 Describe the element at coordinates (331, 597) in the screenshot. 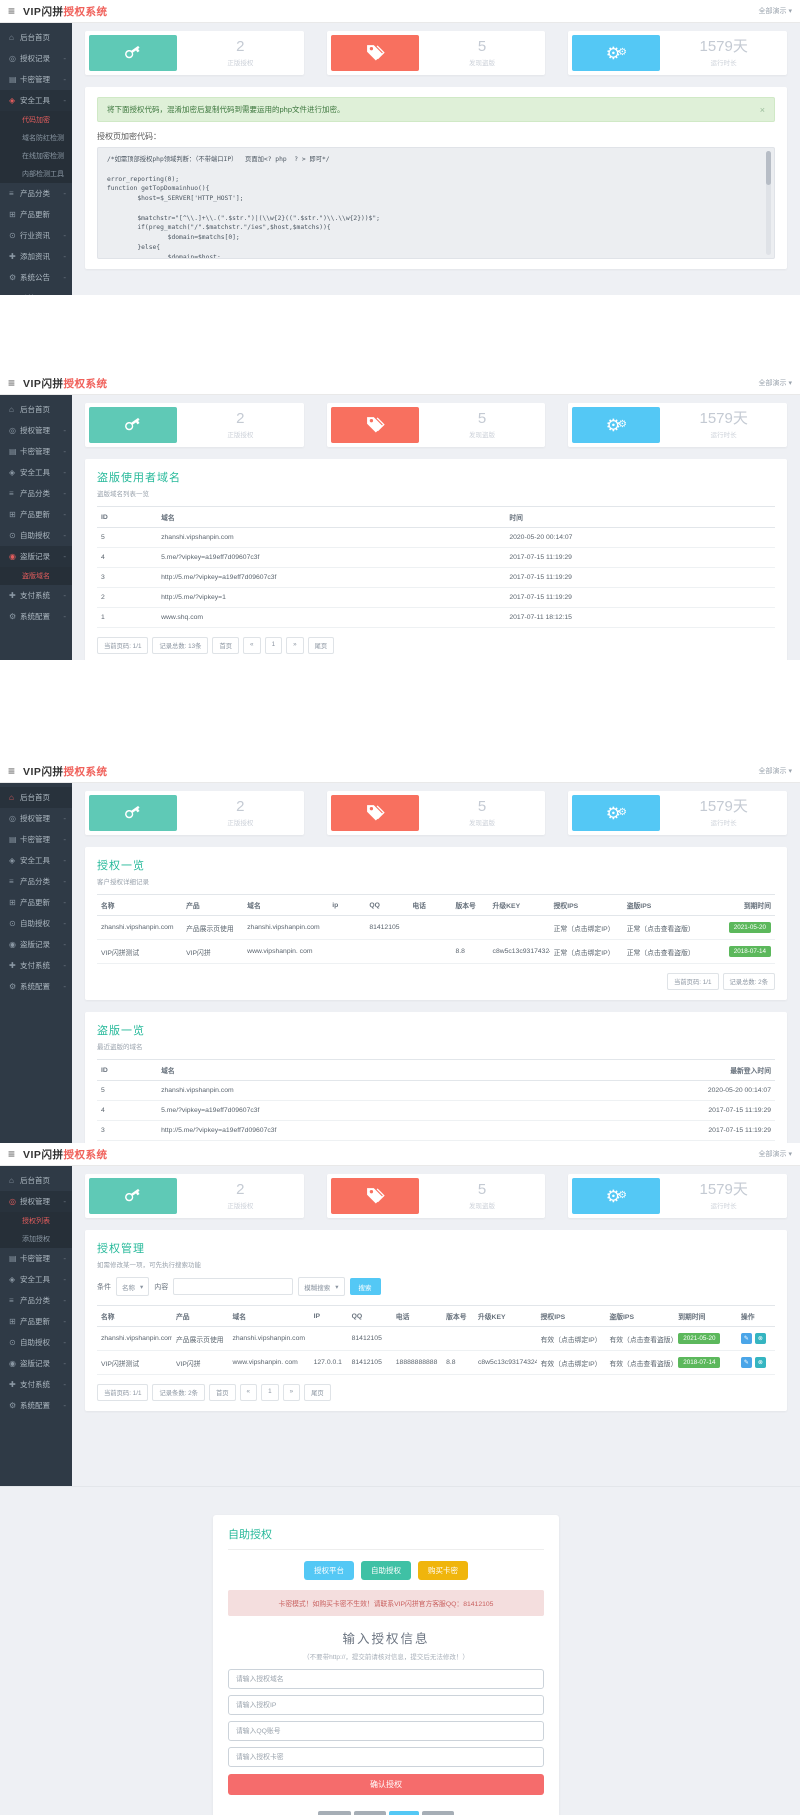

I see `table-cell: http://5.me/?vipkey=1` at that location.